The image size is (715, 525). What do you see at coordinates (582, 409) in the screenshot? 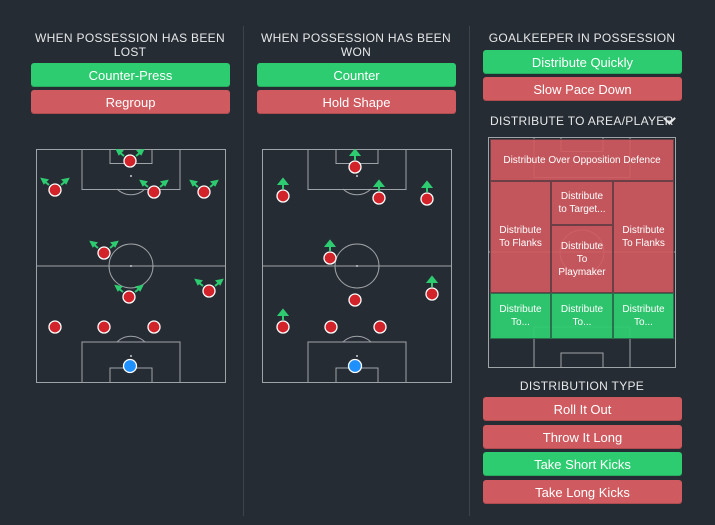
I see `roll-it-out-button: Roll It Out` at bounding box center [582, 409].